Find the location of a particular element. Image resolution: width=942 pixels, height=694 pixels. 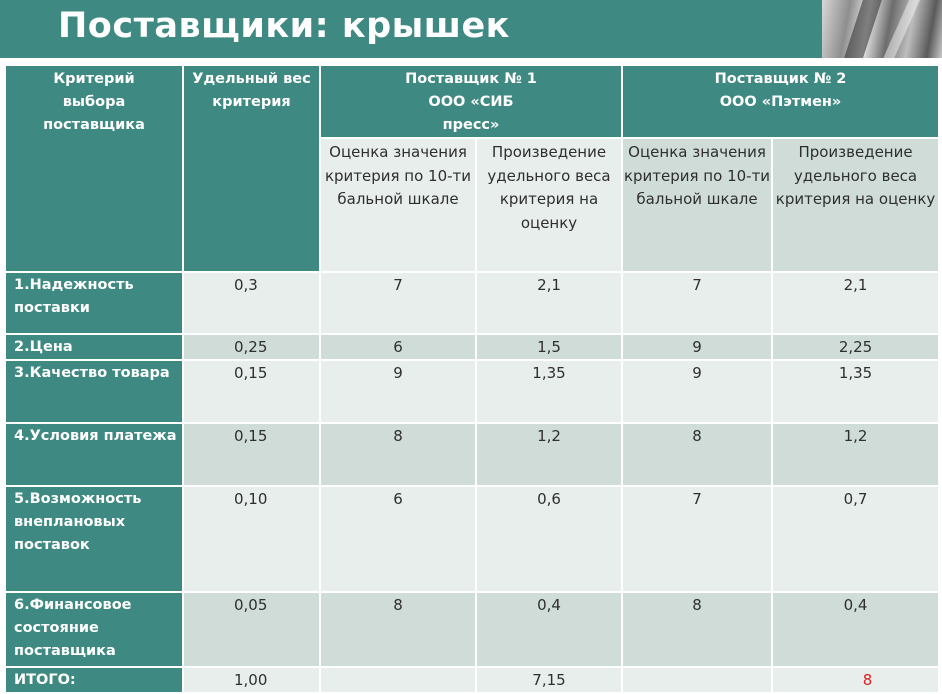

header-weight: Удельный вес критерия is located at coordinates (251, 168).